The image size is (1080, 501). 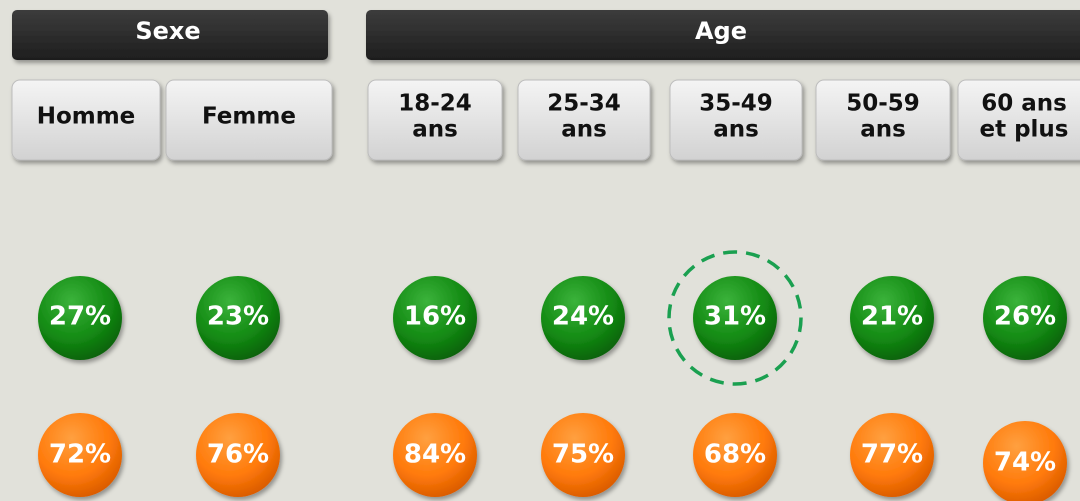 I want to click on green-value: 16%, so click(x=435, y=317).